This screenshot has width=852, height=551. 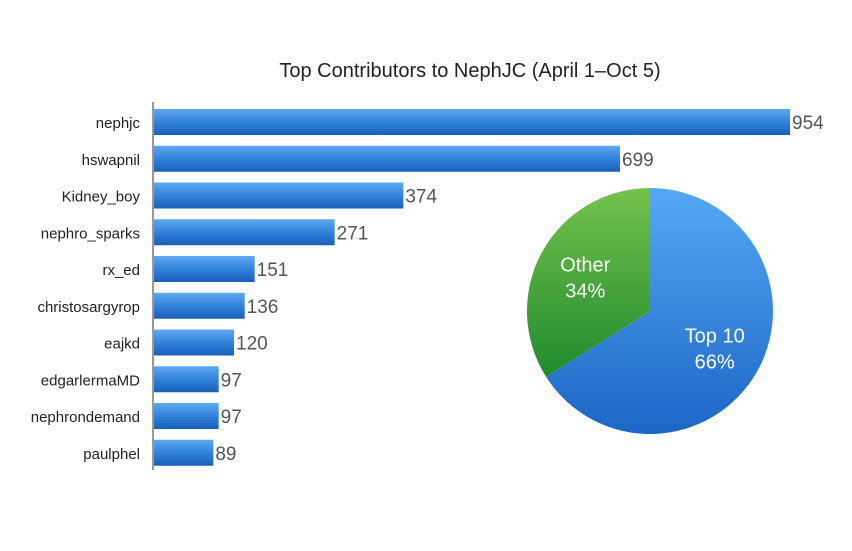 I want to click on pie-slice-other, so click(x=588, y=282).